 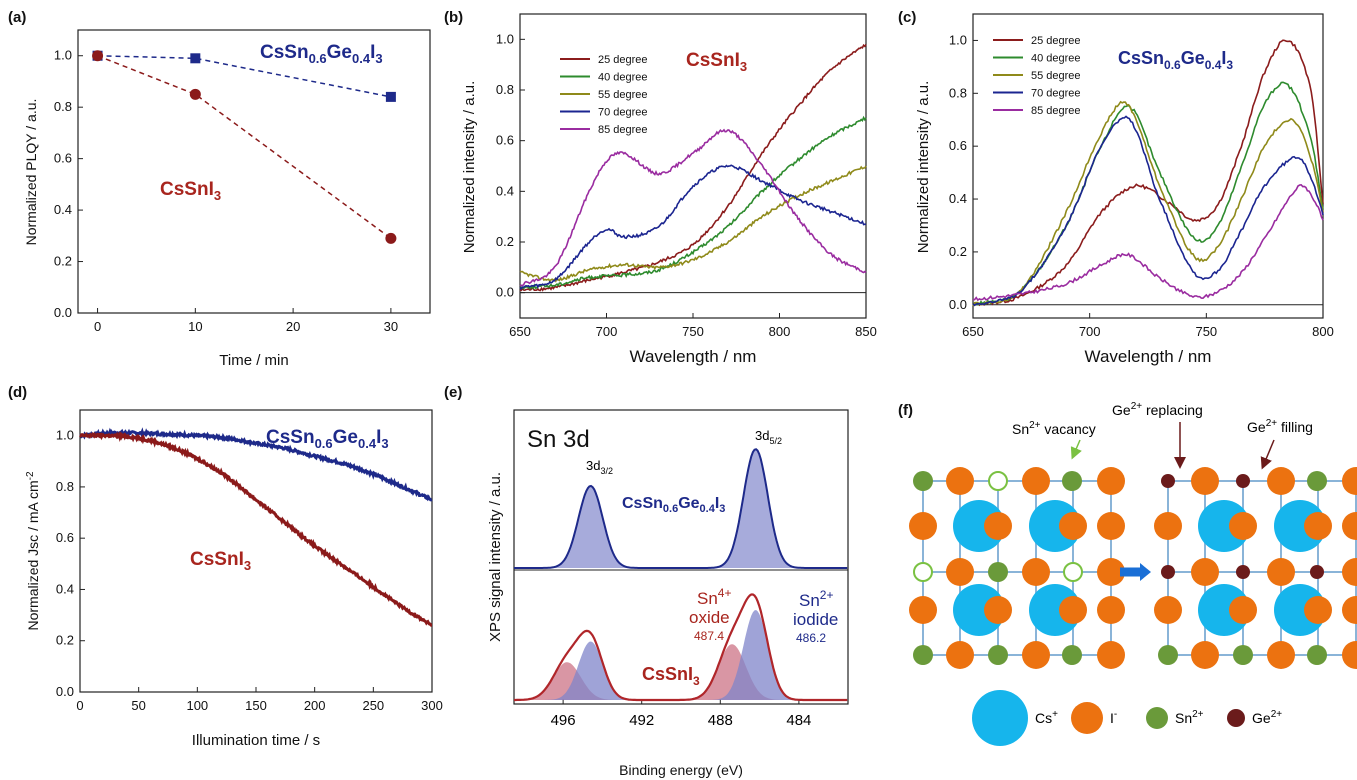 I want to click on panel-c-ylabel: Normalized intensity / a.u., so click(x=923, y=167).